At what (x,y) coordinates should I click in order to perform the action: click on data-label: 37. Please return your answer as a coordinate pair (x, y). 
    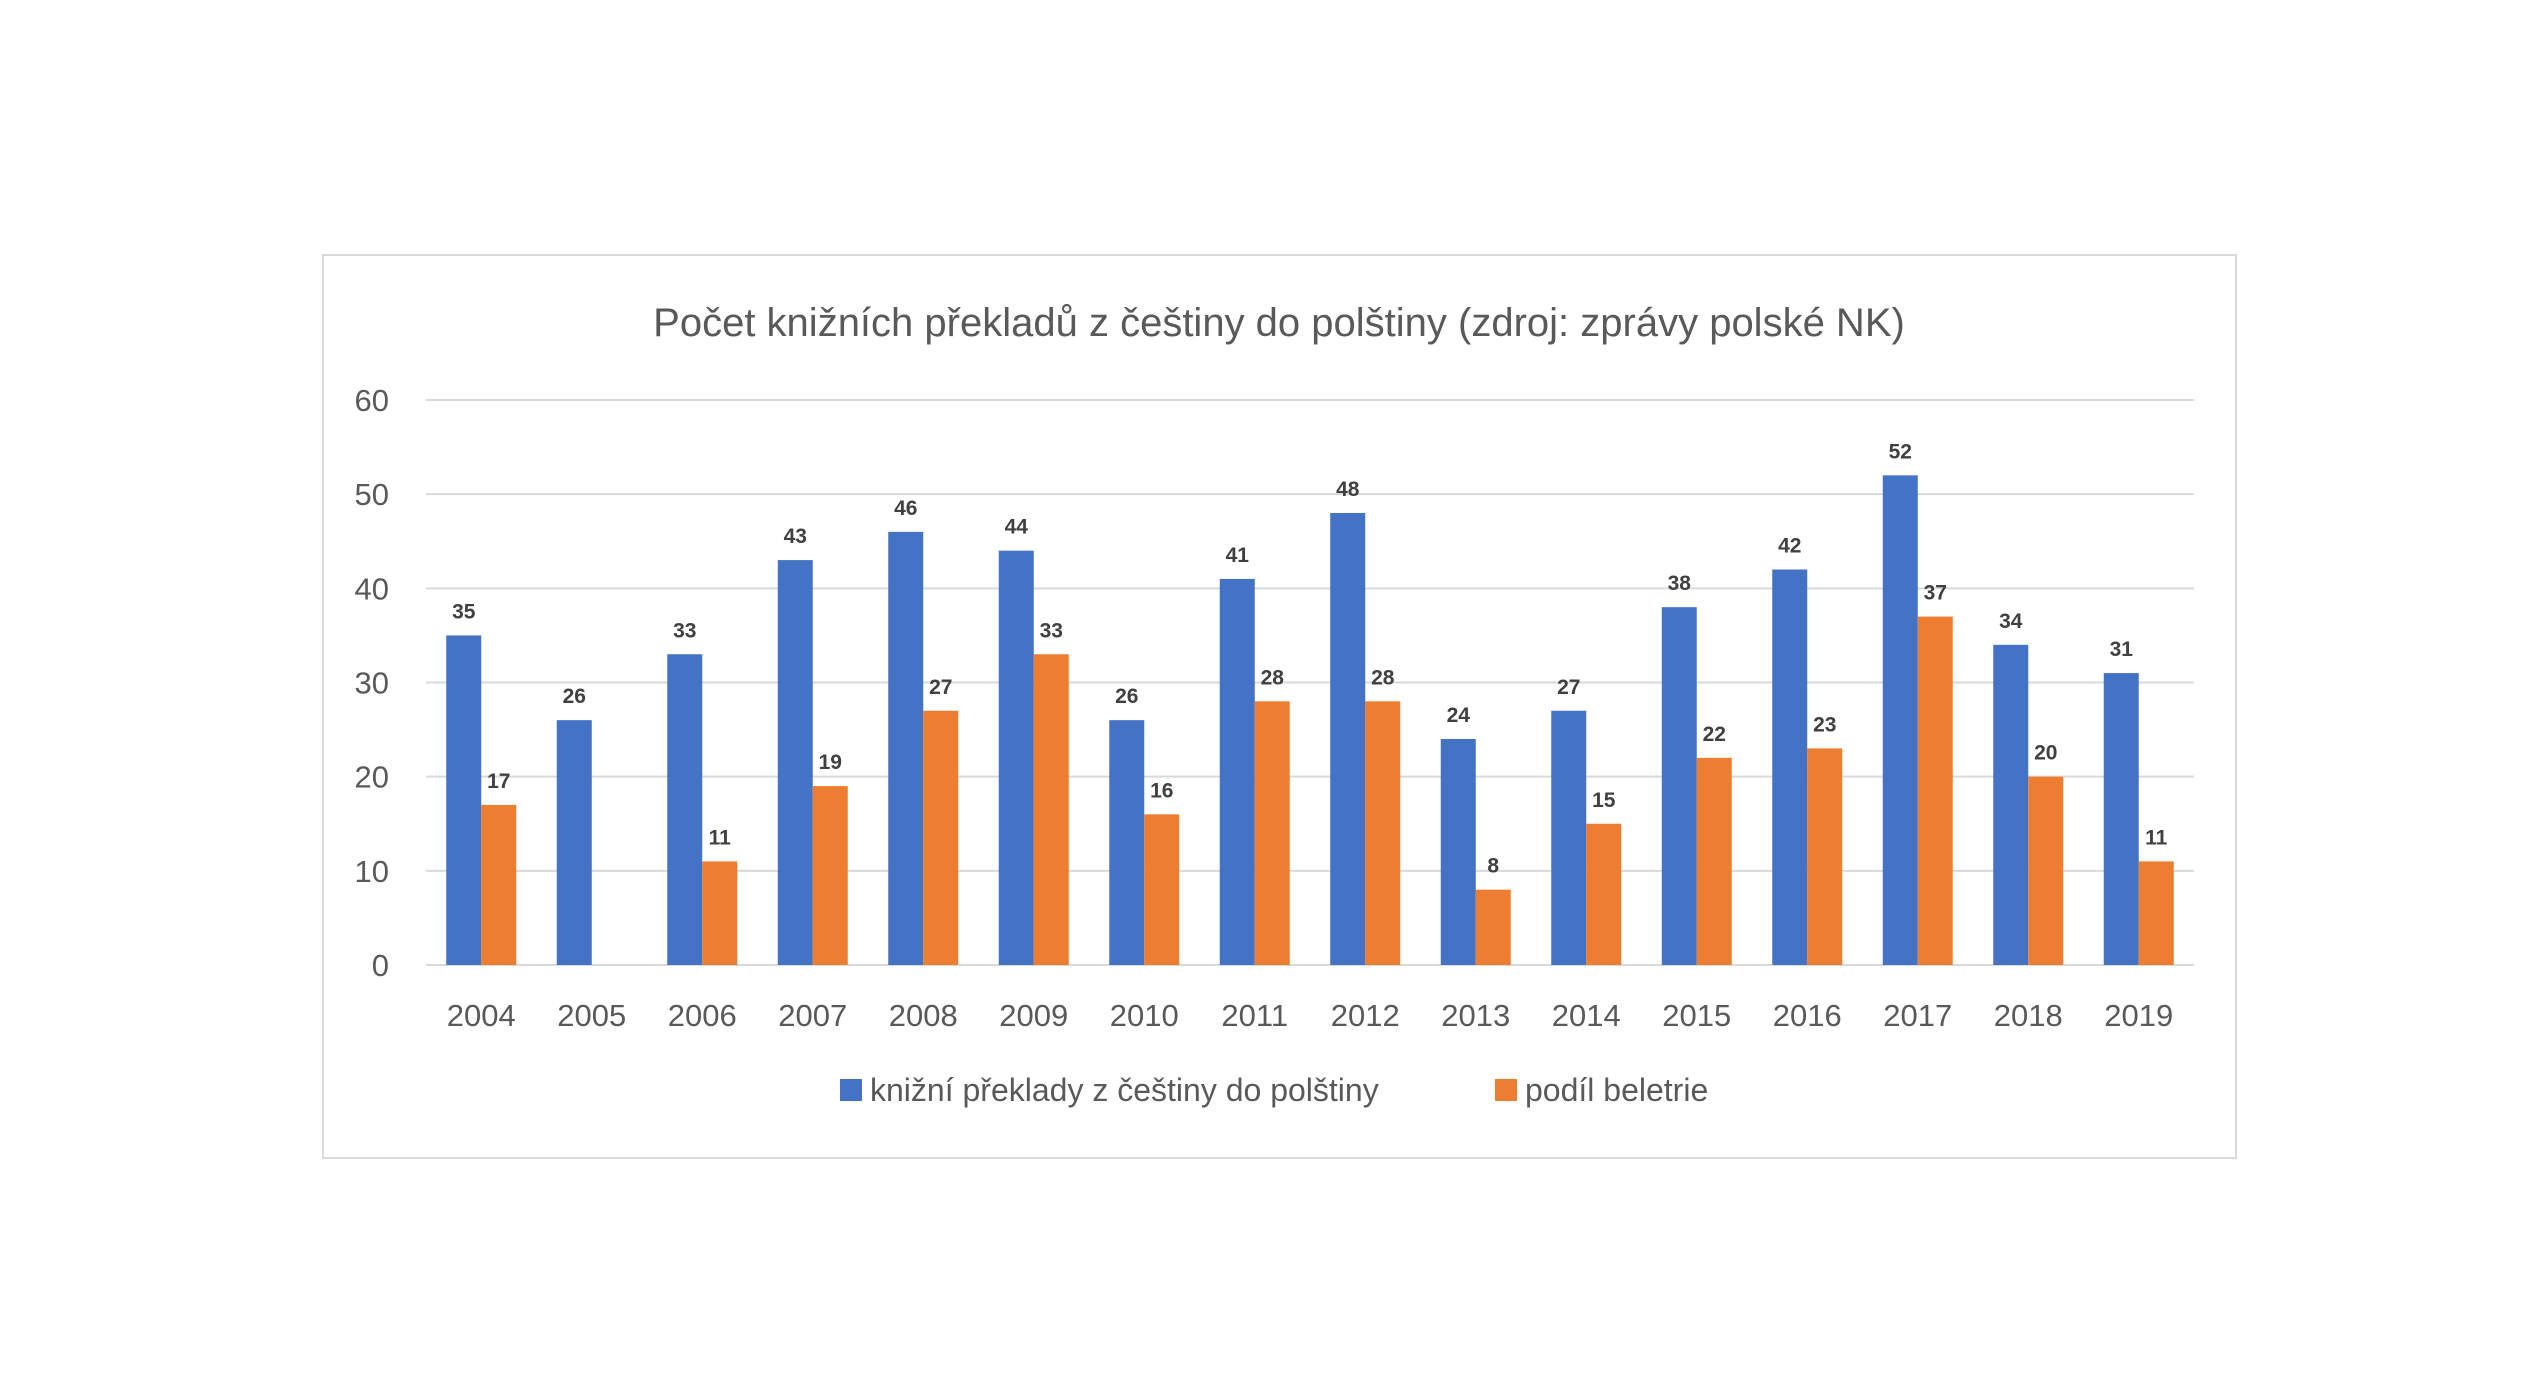
    Looking at the image, I should click on (1935, 593).